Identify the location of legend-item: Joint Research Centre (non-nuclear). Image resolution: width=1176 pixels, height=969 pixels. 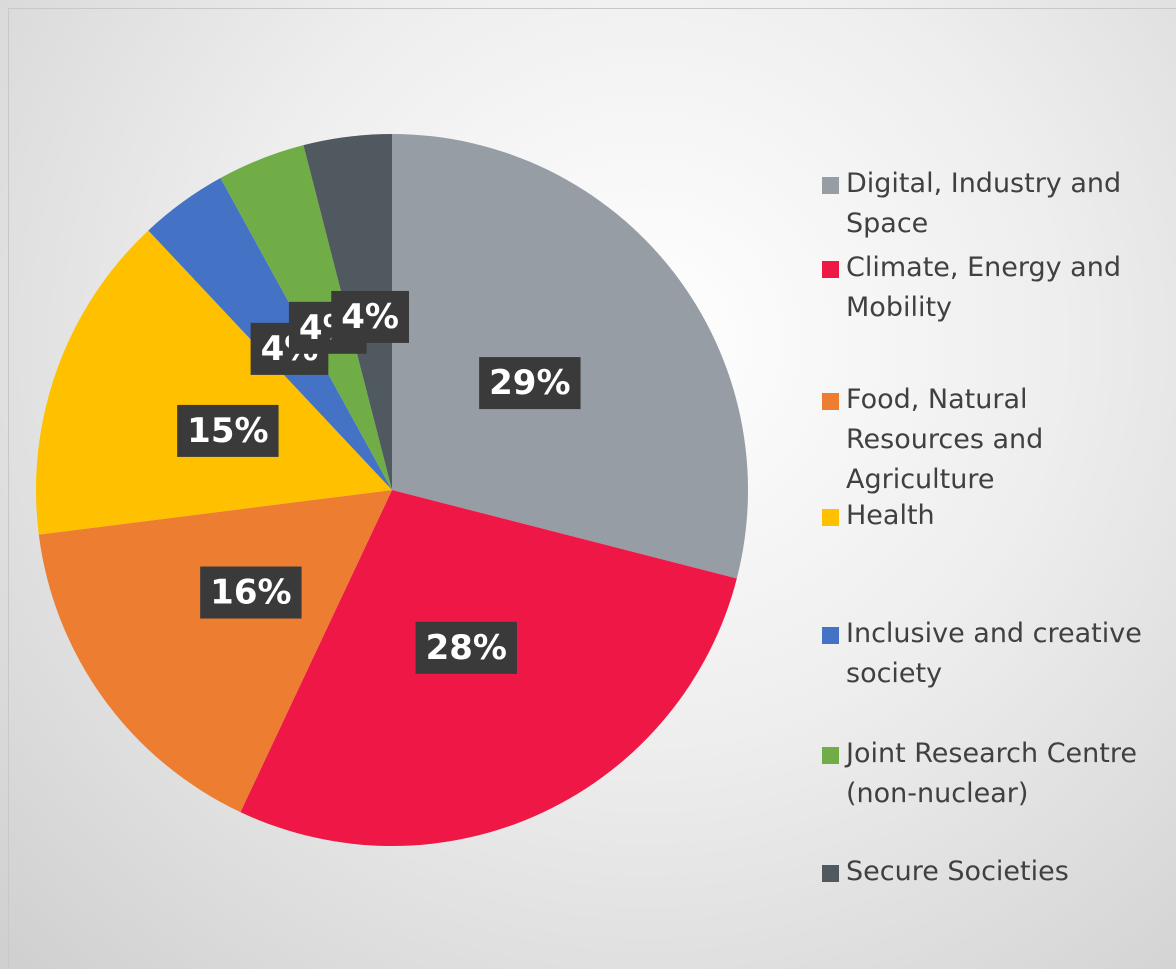
(992, 774).